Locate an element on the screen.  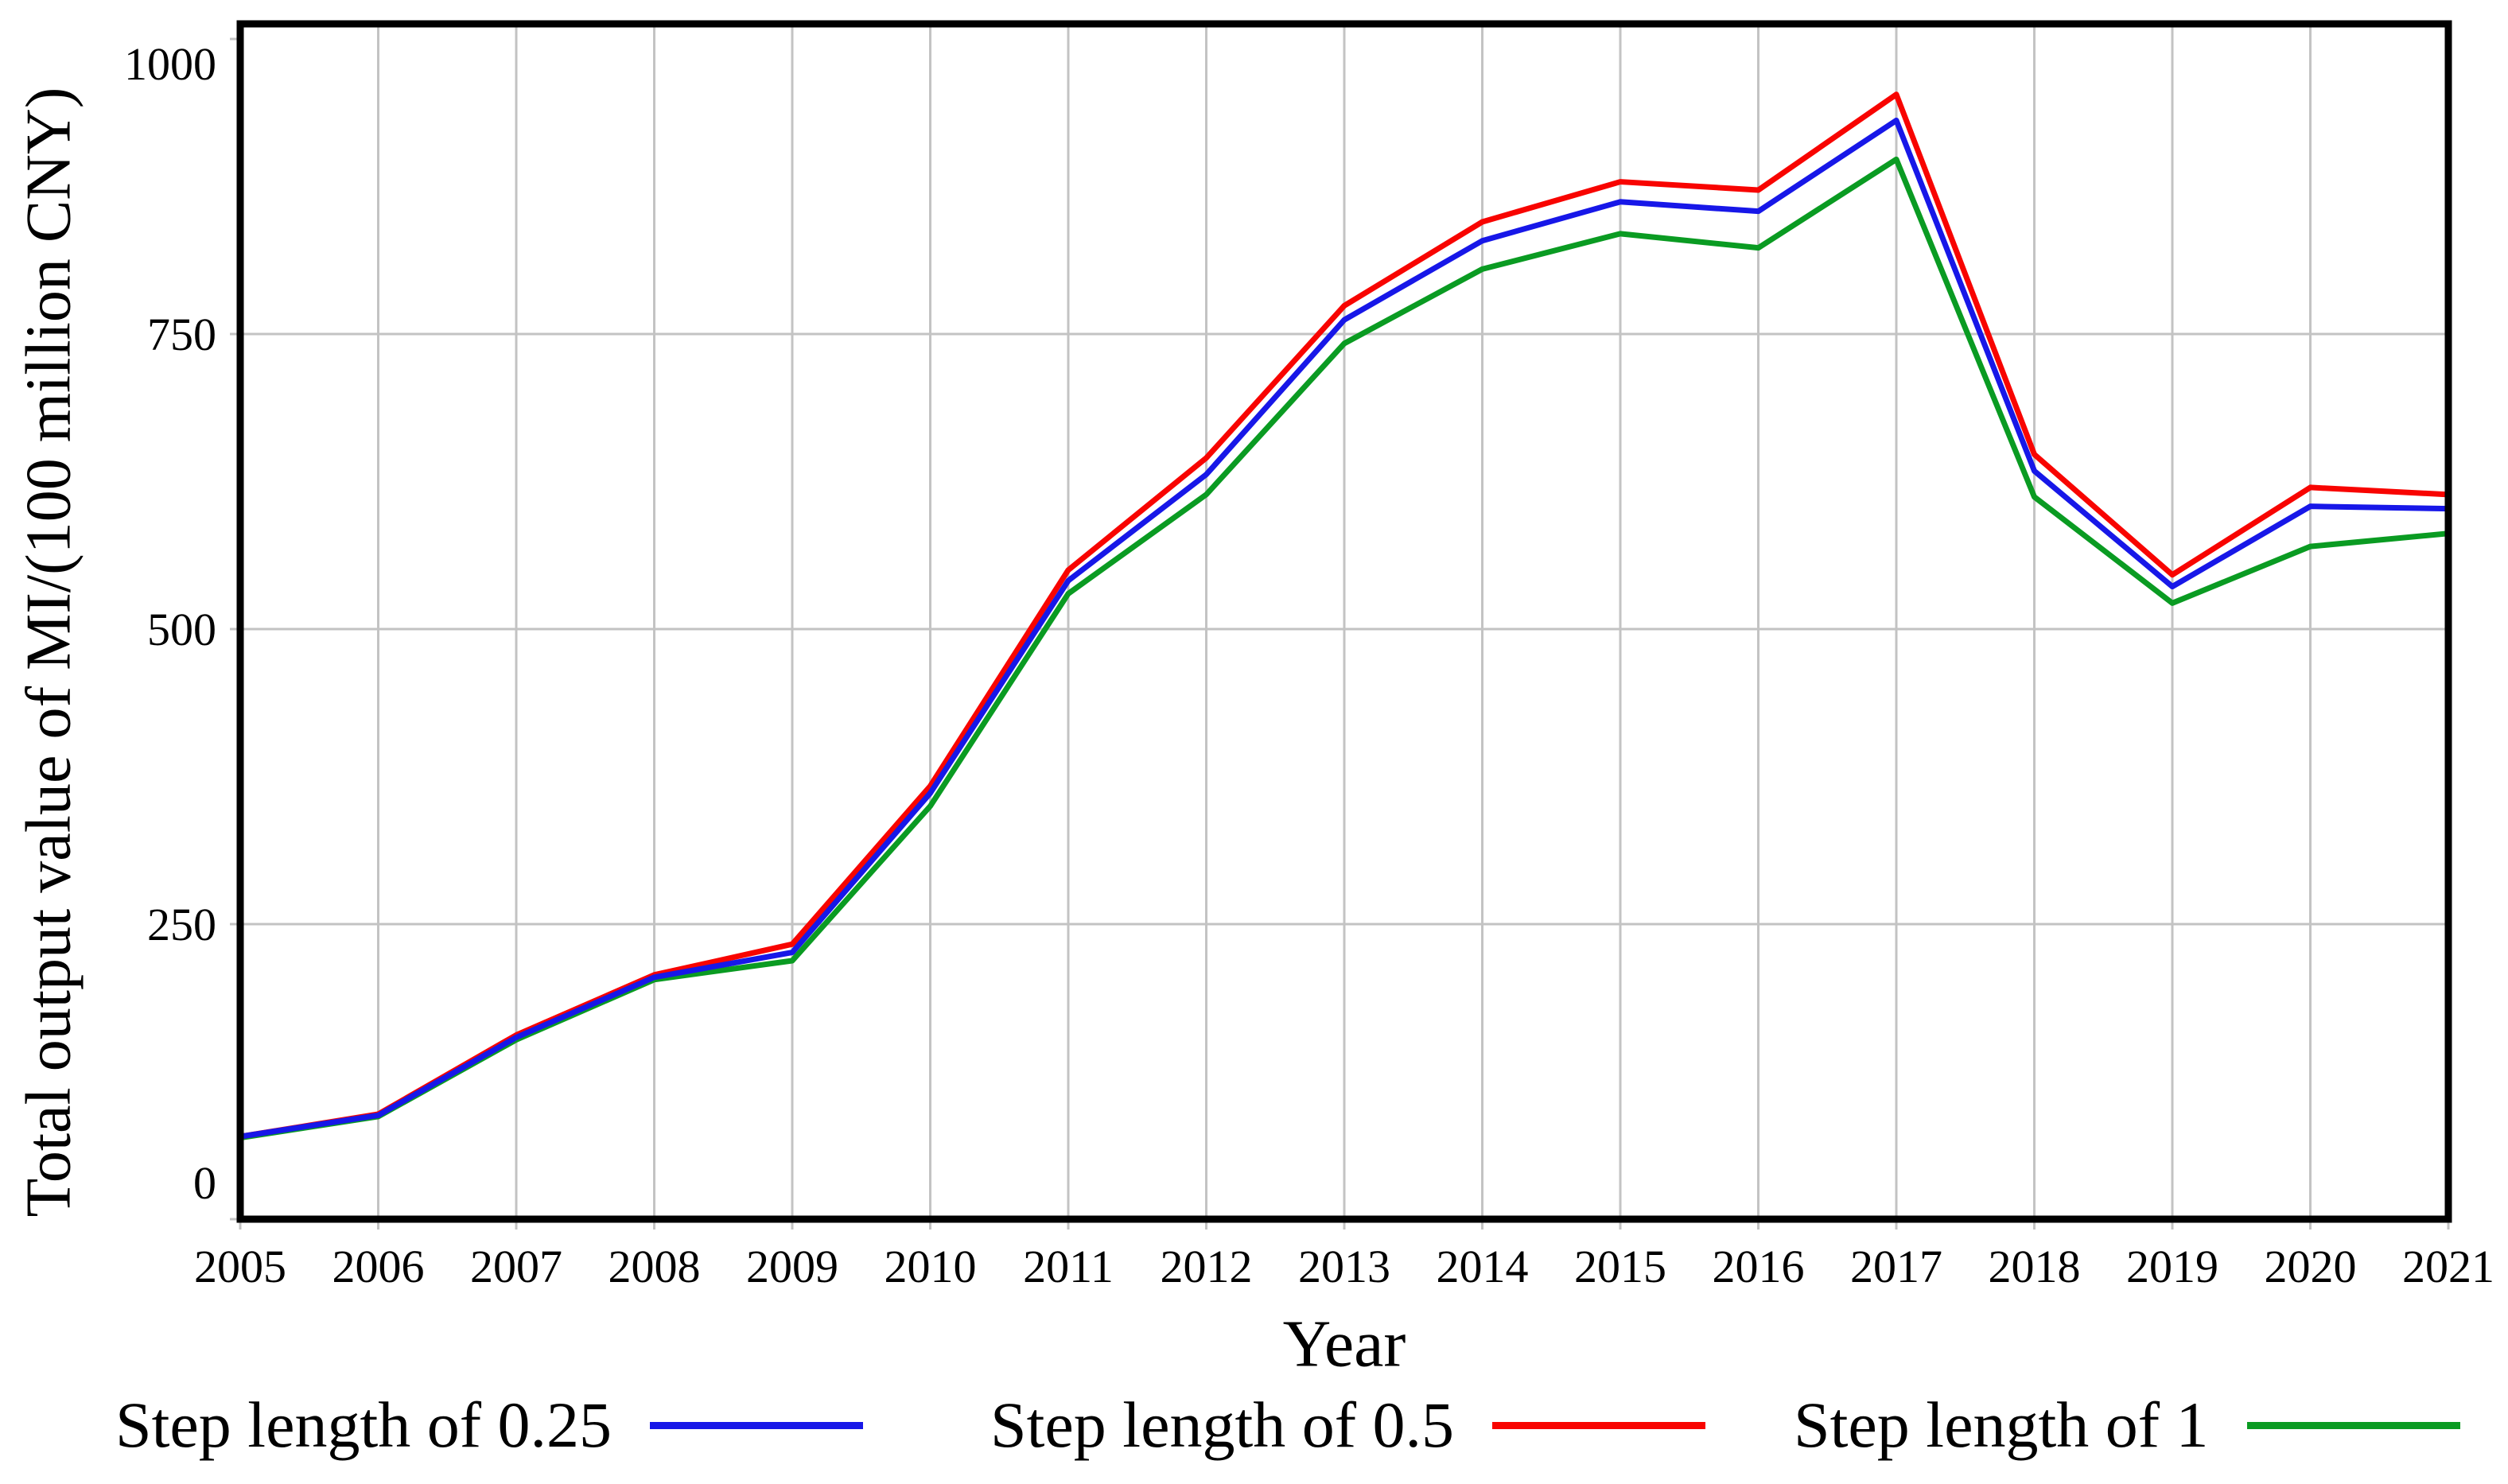
x-tick-label: 2020 is located at coordinates (2311, 1266).